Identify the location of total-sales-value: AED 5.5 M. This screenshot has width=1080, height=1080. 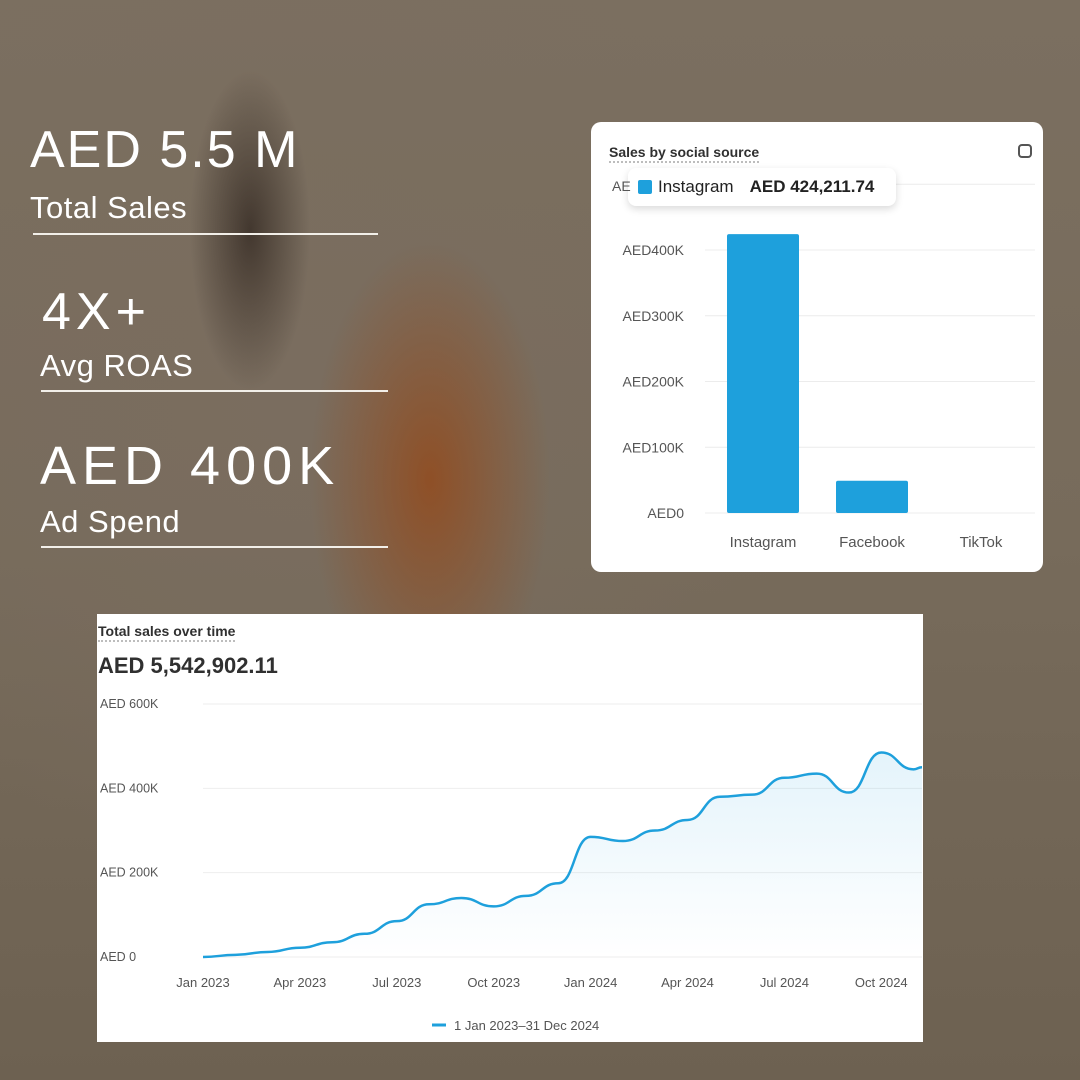
(165, 150).